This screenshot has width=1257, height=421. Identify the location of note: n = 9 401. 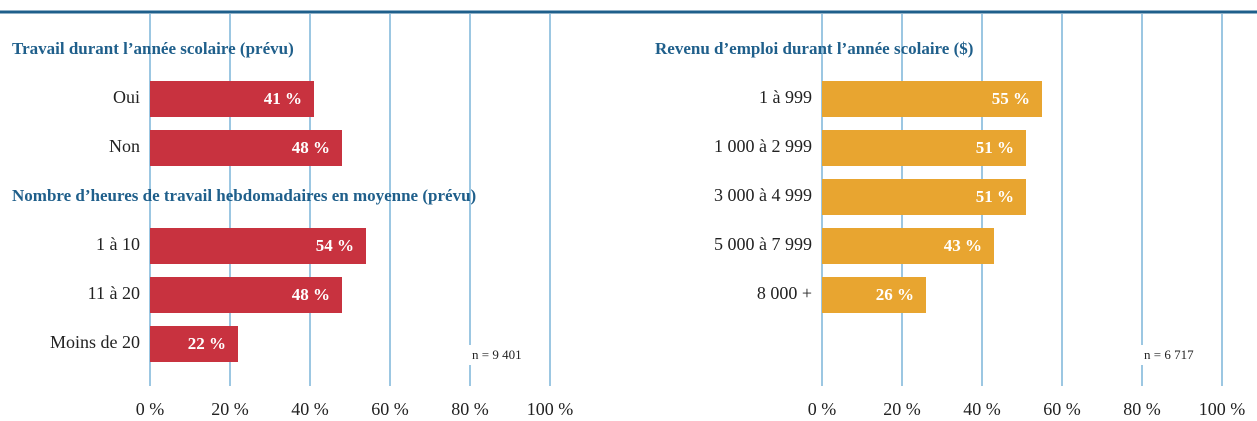
(497, 354).